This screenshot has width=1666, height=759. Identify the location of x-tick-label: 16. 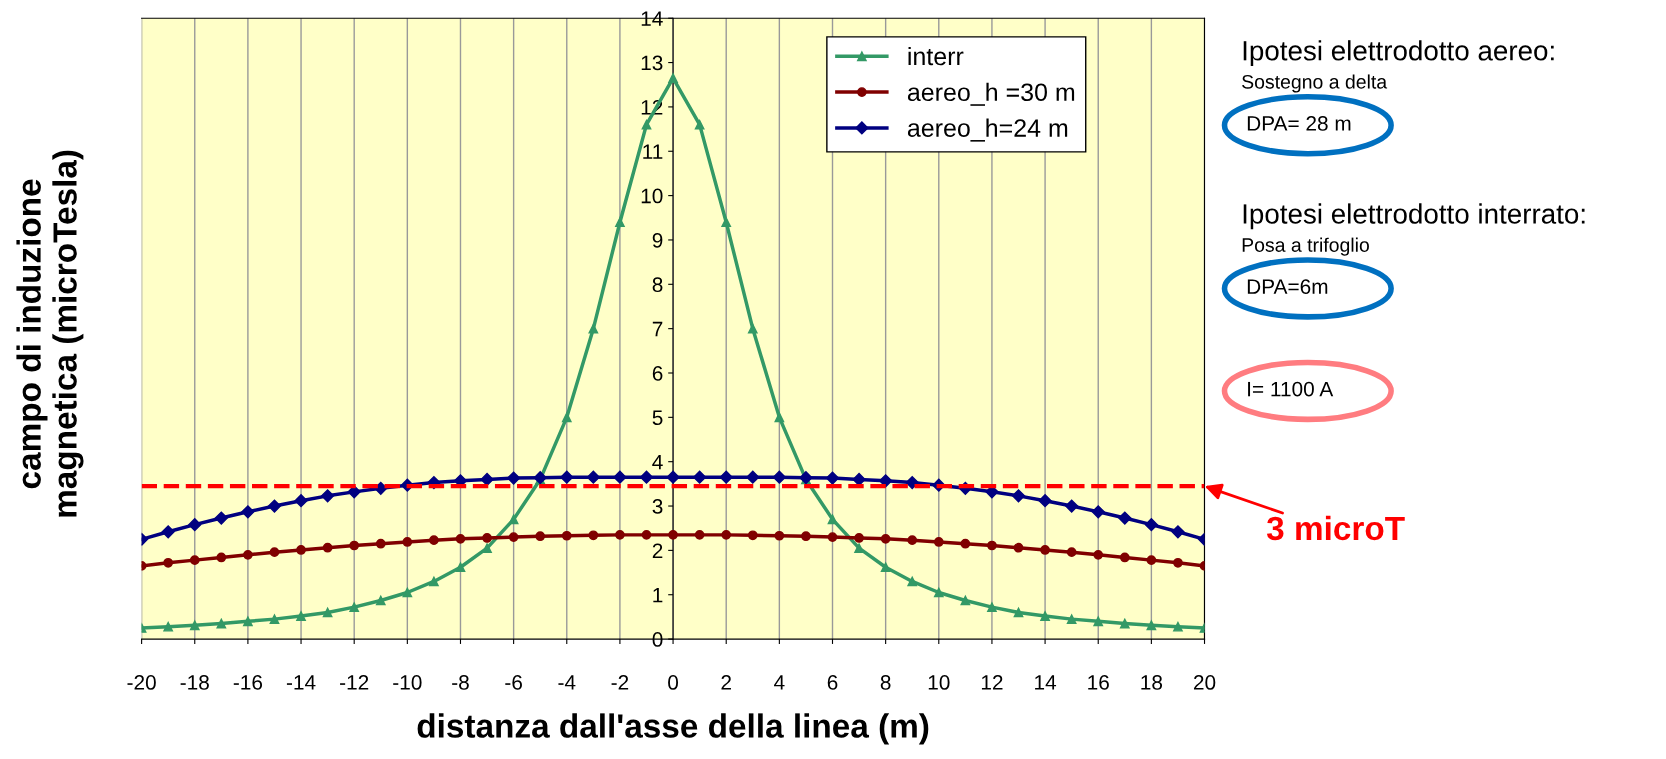
(1098, 682).